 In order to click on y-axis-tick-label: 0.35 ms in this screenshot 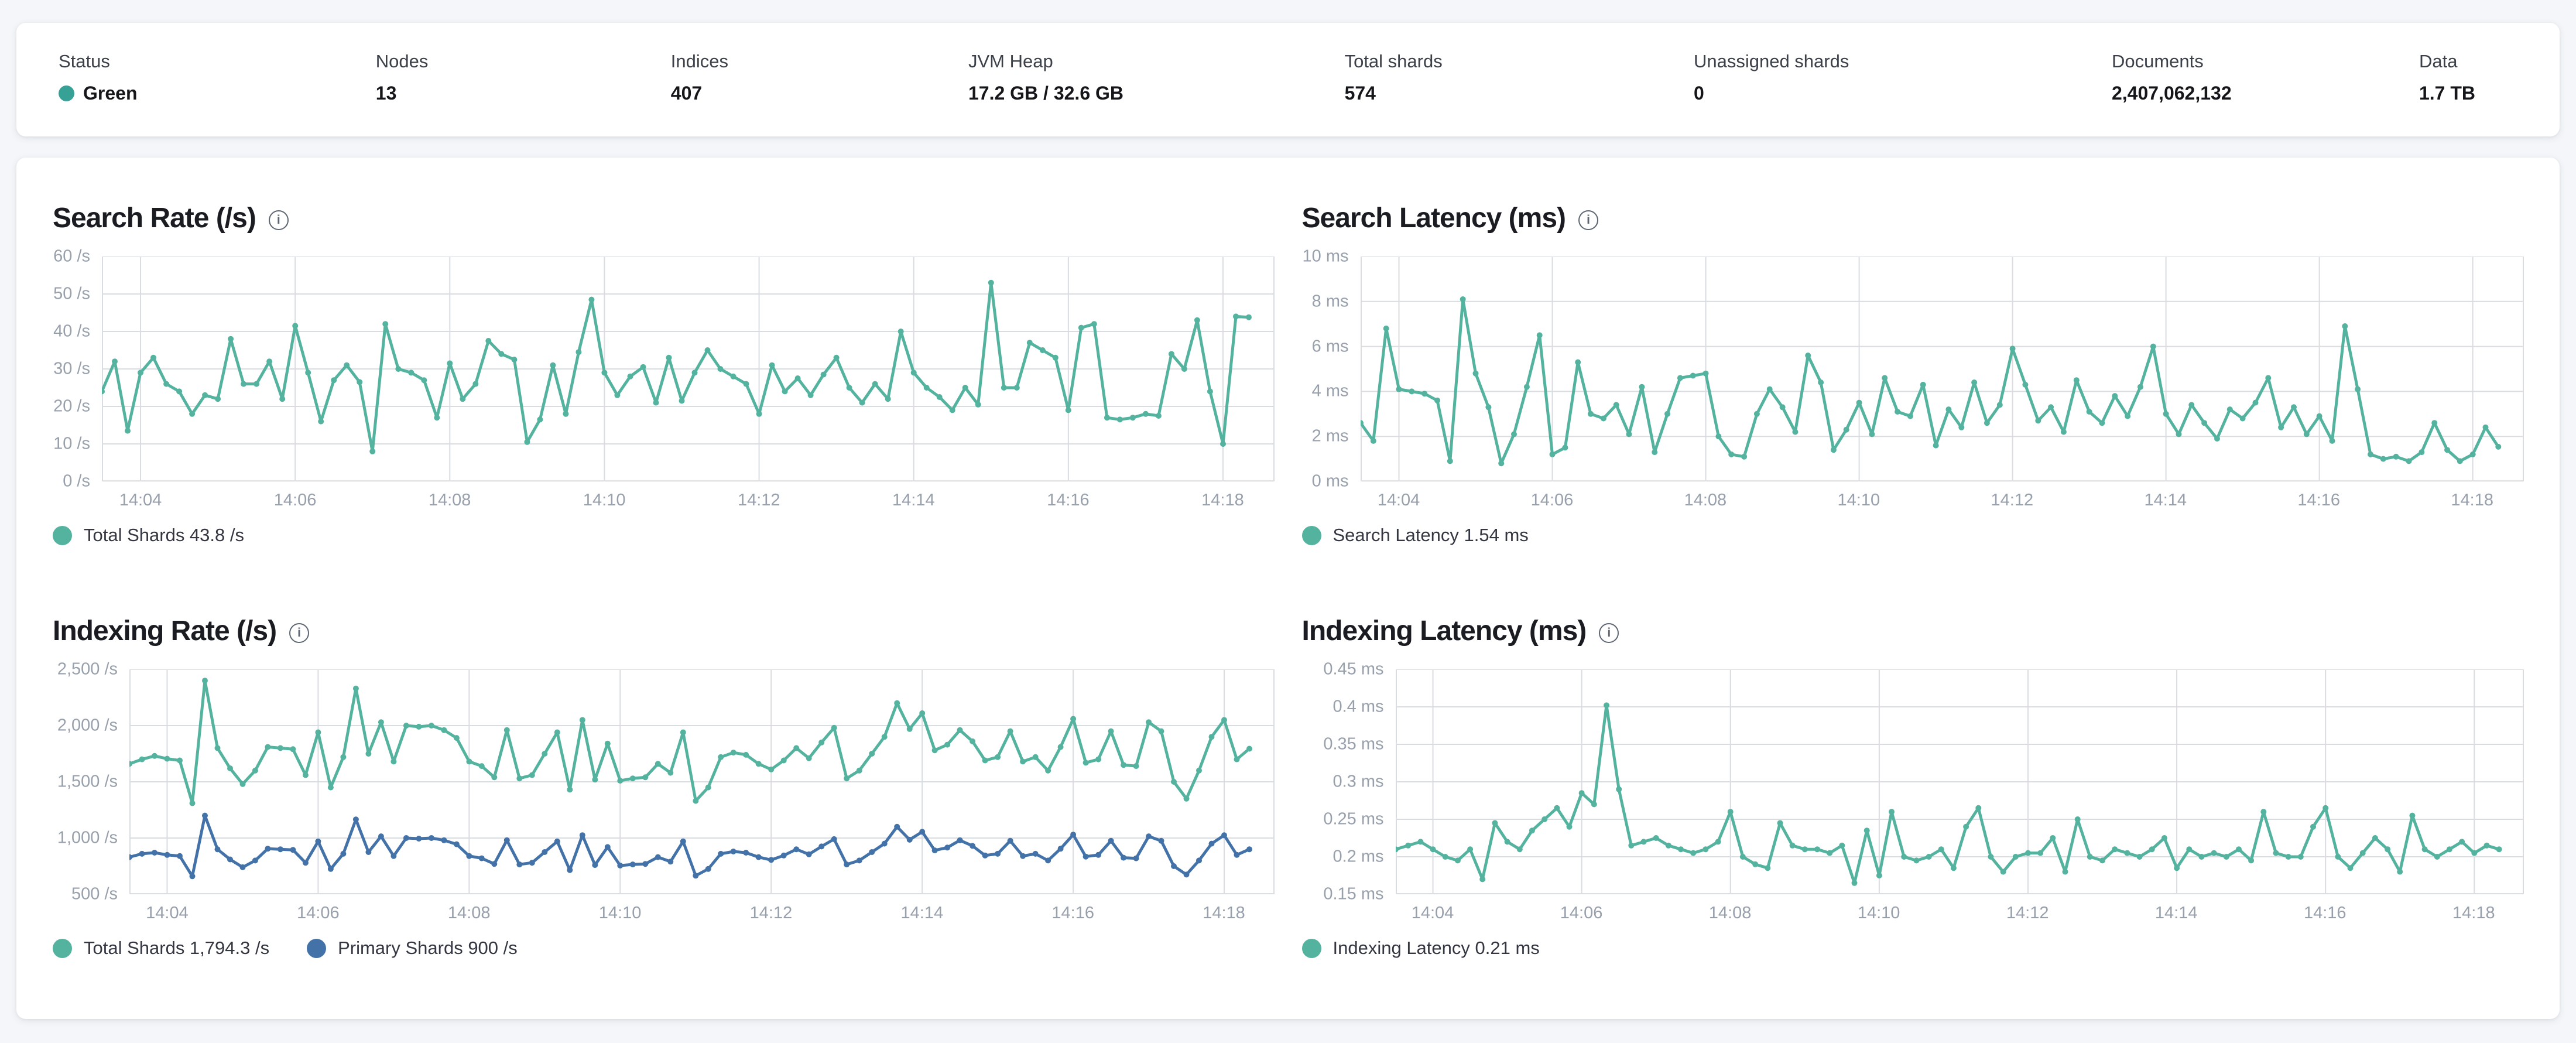, I will do `click(1353, 744)`.